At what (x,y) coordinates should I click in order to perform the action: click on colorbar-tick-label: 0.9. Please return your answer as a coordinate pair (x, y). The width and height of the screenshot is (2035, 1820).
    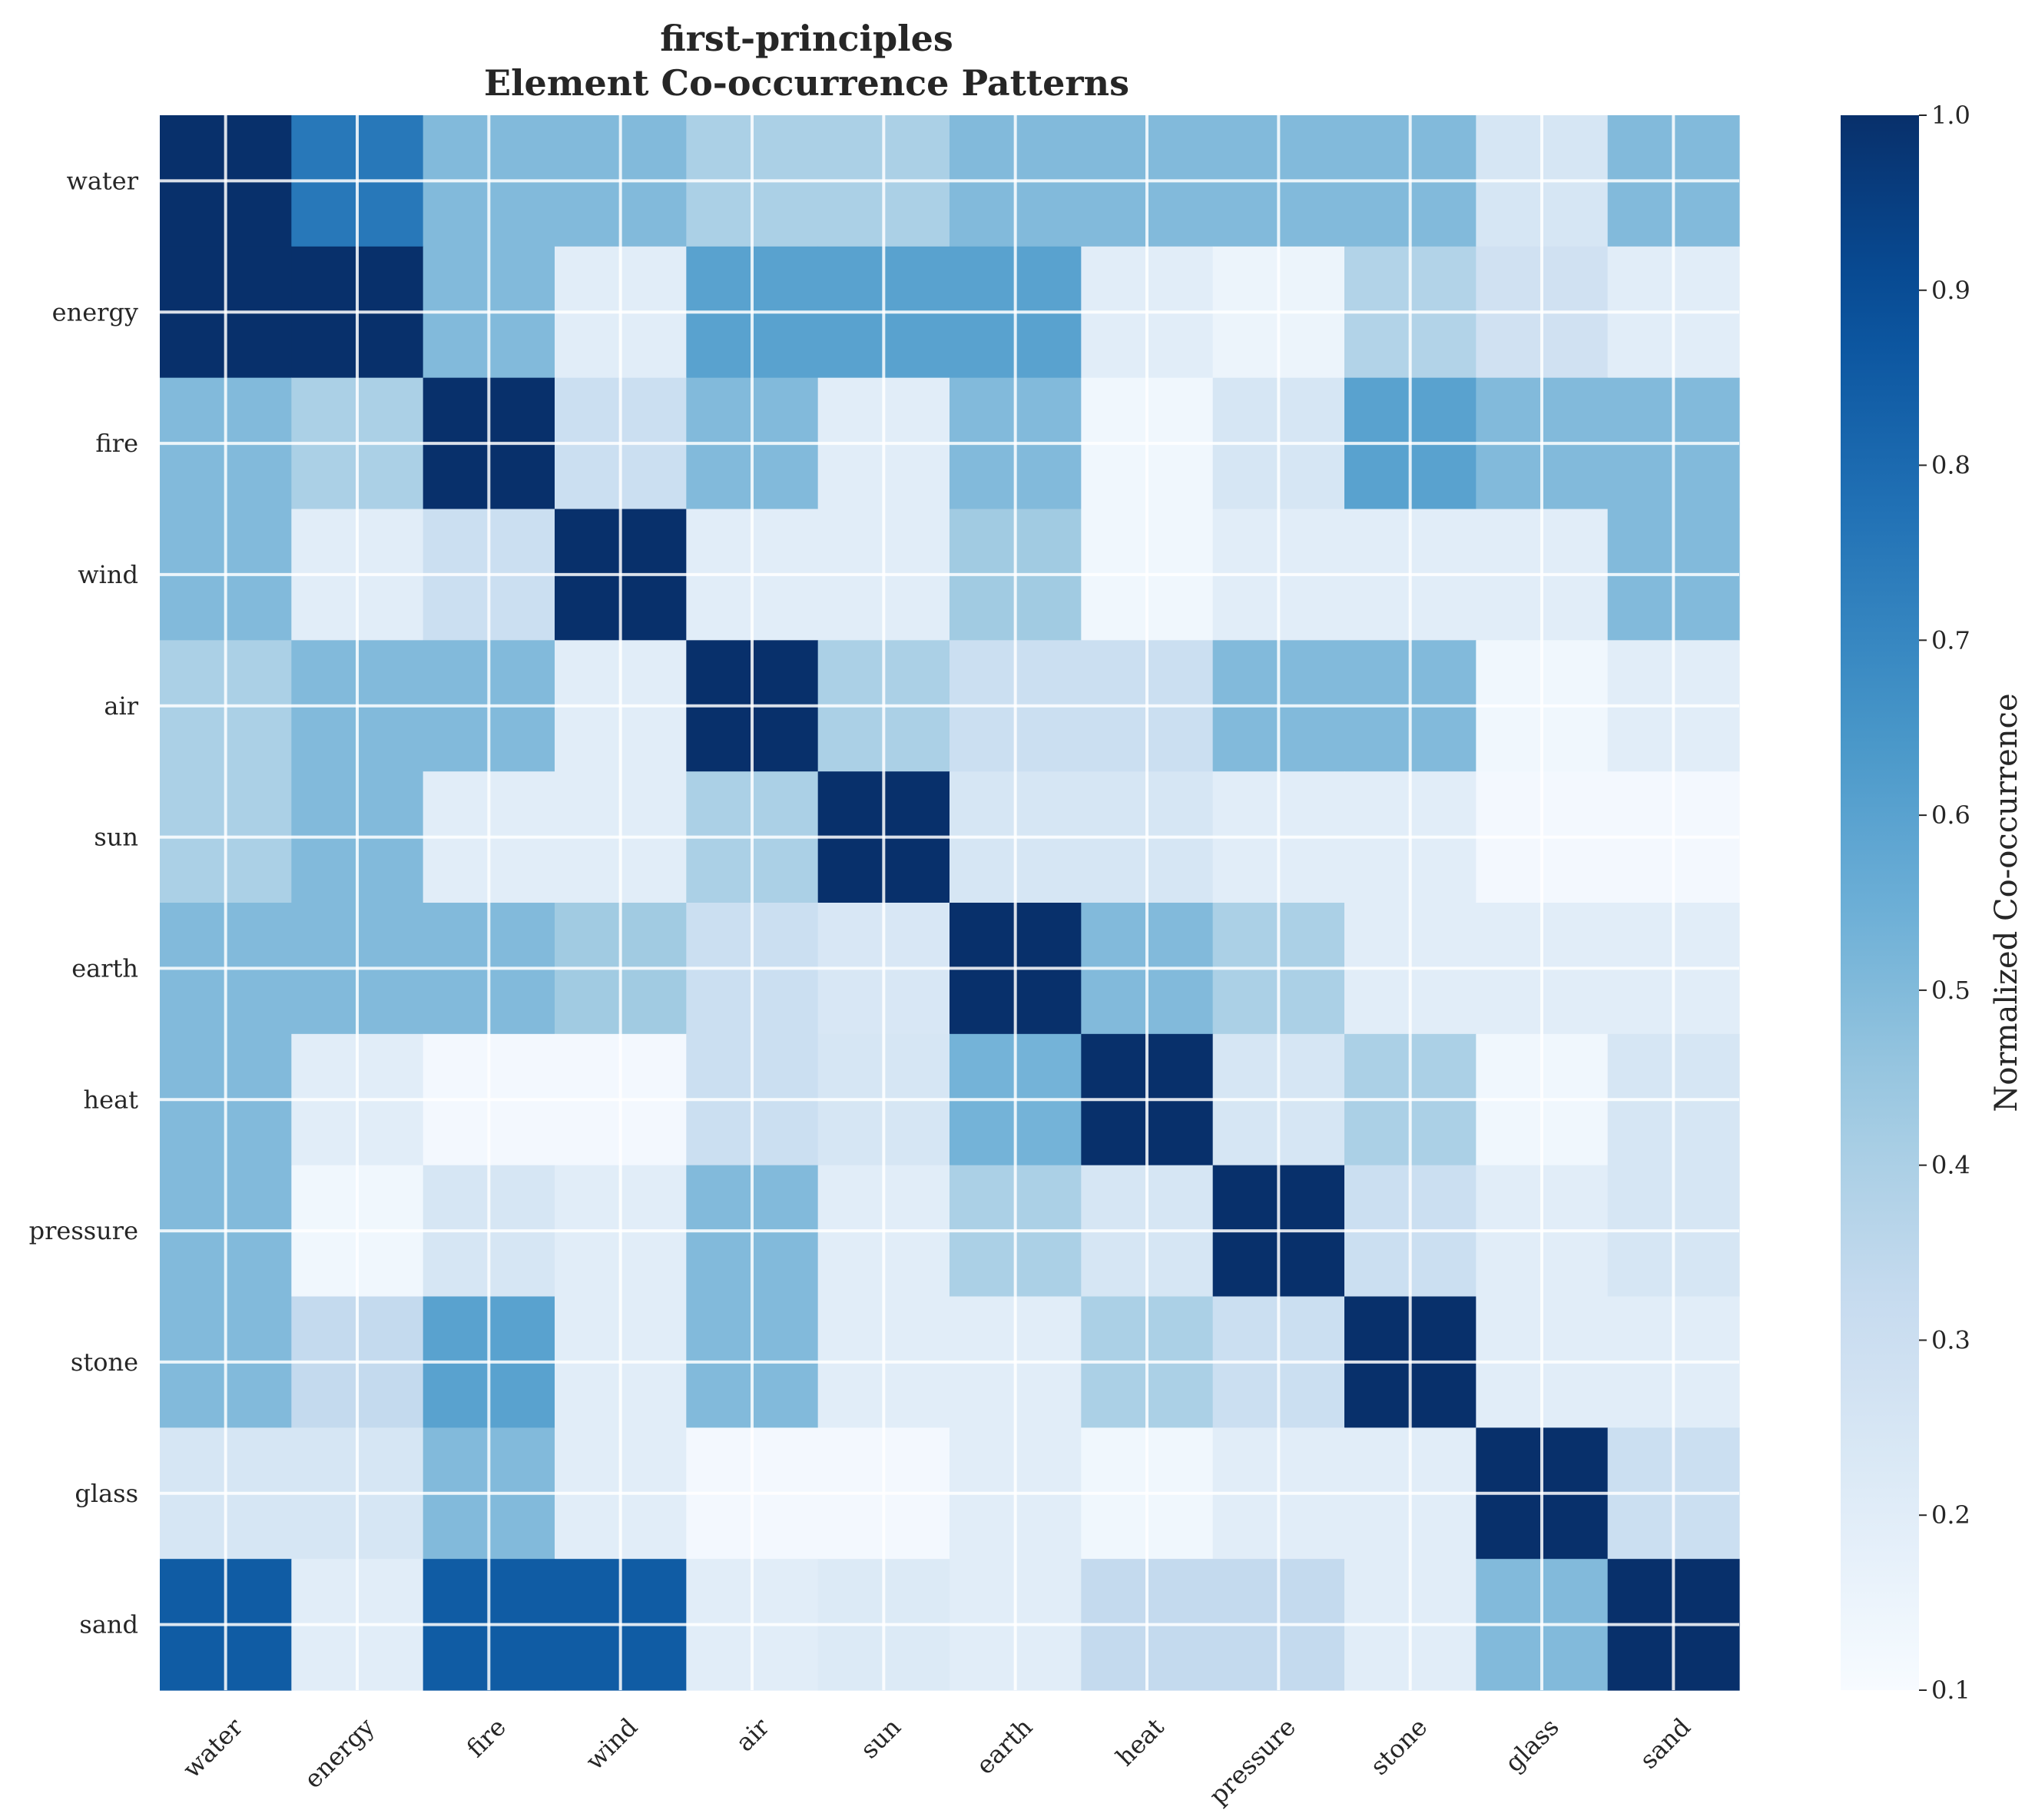
    Looking at the image, I should click on (1951, 290).